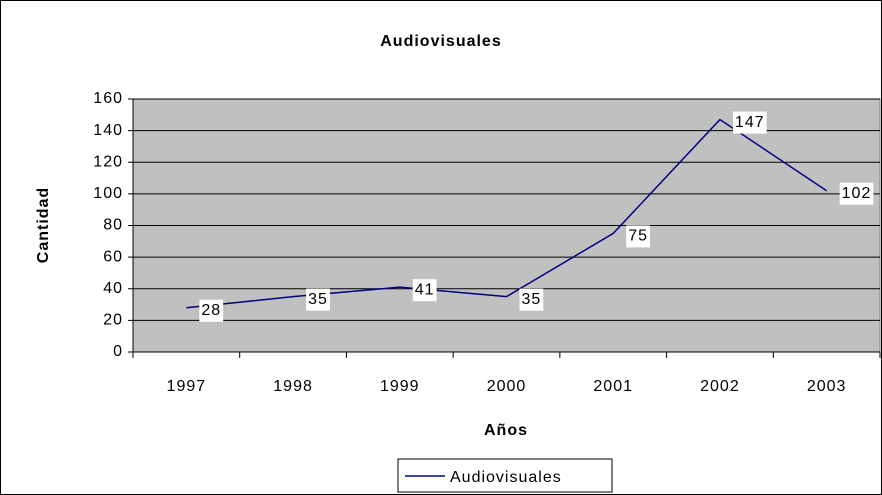  Describe the element at coordinates (187, 386) in the screenshot. I see `x-tick-label: 1997` at that location.